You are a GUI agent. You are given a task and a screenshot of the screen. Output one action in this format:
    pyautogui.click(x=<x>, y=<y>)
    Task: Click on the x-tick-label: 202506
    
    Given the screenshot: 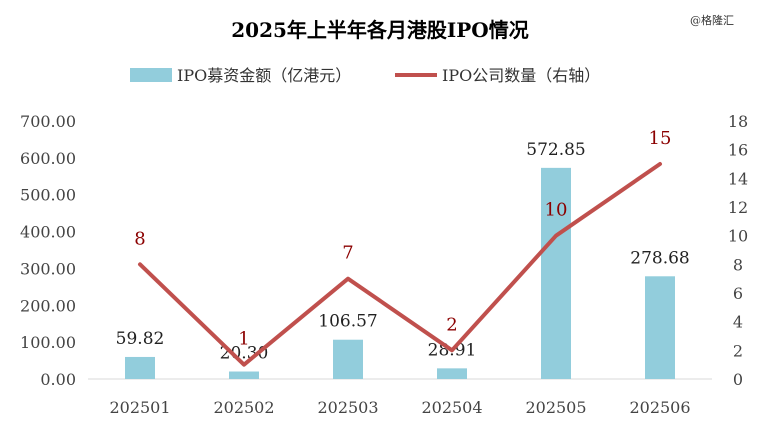 What is the action you would take?
    pyautogui.click(x=659, y=407)
    